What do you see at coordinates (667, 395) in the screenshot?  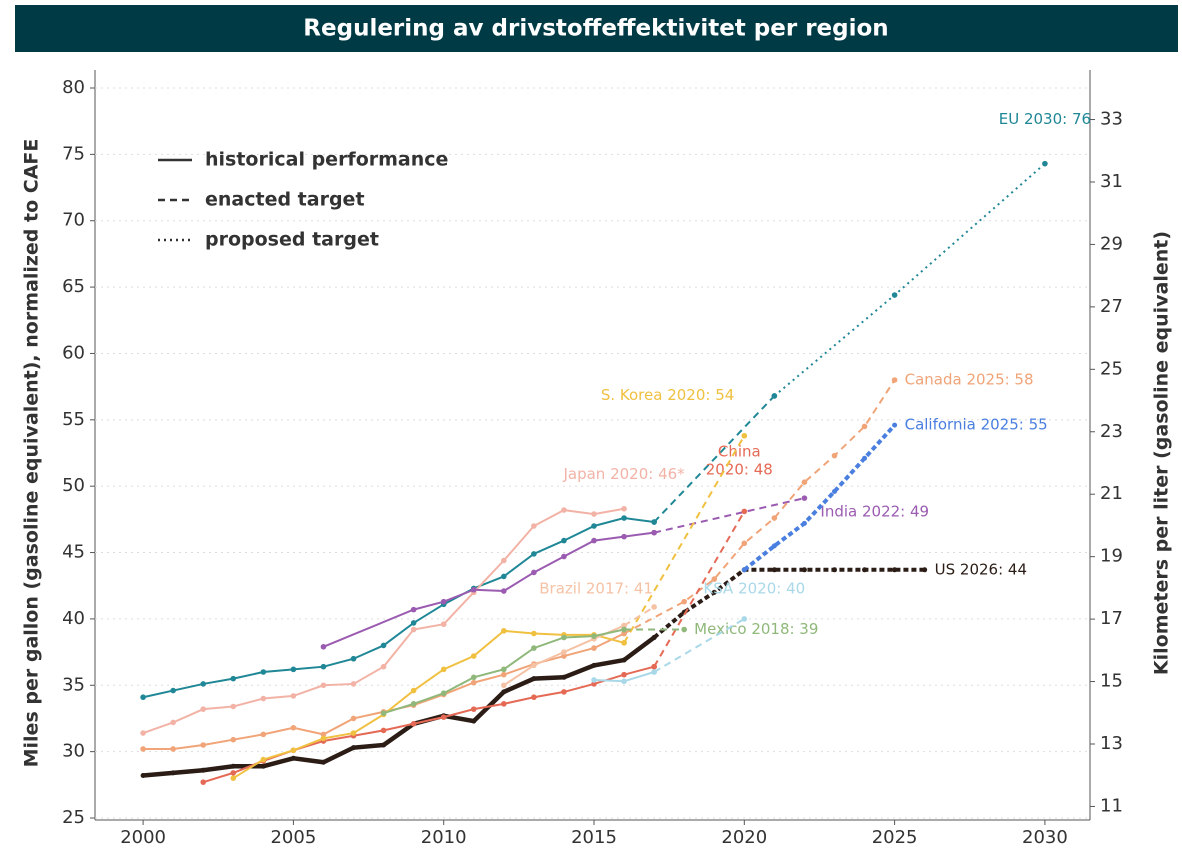 I see `series-annotation: S. Korea 2020: 54` at bounding box center [667, 395].